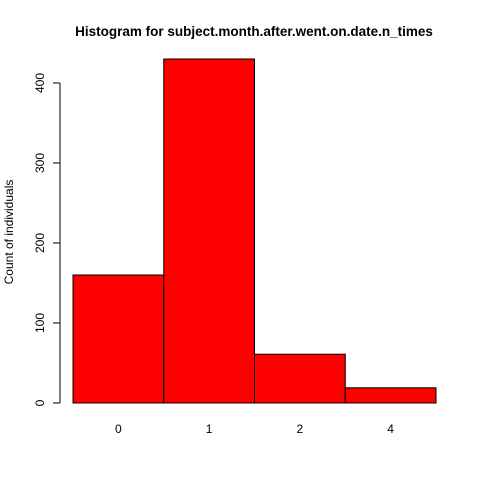 The image size is (480, 480). What do you see at coordinates (118, 429) in the screenshot?
I see `x-tick-label-0: 0` at bounding box center [118, 429].